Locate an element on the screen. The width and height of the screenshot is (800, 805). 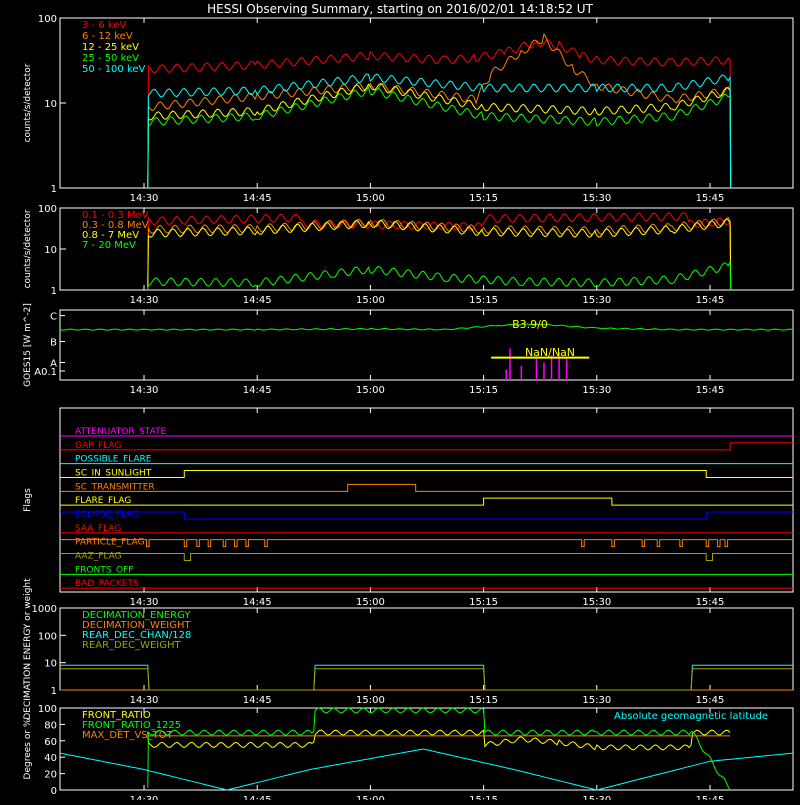
panel2-ytick-label: 1 is located at coordinates (54, 291).